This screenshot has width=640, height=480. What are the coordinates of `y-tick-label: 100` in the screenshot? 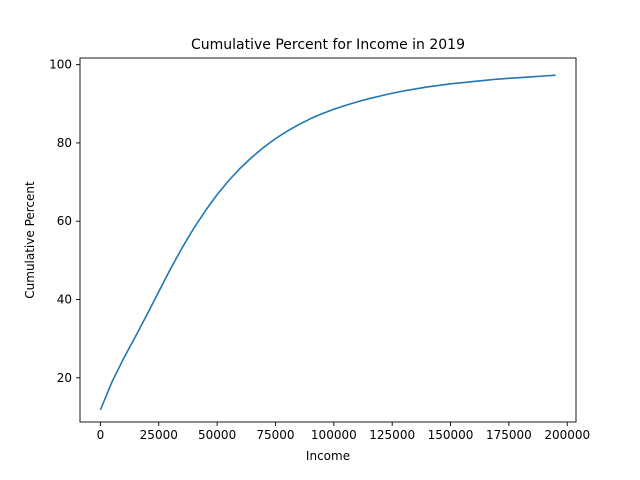 It's located at (60, 65).